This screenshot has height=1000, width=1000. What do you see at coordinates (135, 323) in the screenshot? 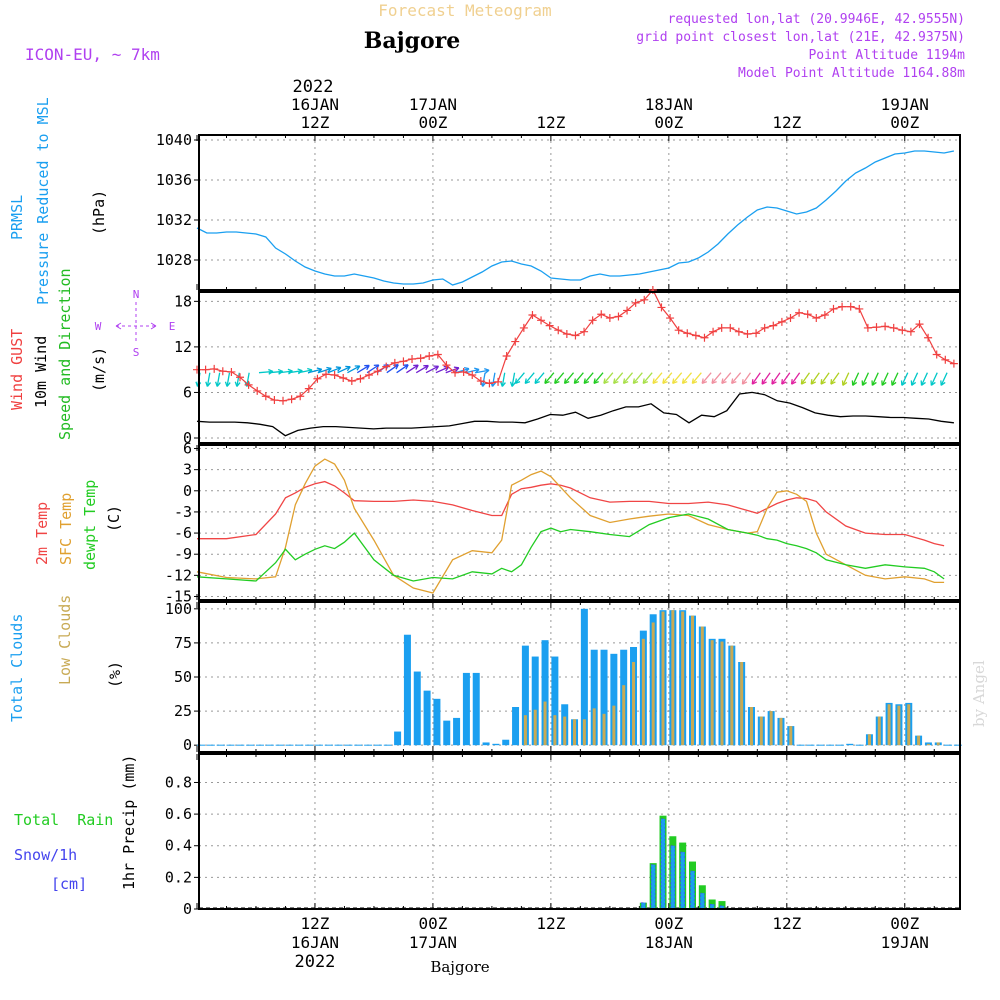
I see `compass-rose: N W E S` at bounding box center [135, 323].